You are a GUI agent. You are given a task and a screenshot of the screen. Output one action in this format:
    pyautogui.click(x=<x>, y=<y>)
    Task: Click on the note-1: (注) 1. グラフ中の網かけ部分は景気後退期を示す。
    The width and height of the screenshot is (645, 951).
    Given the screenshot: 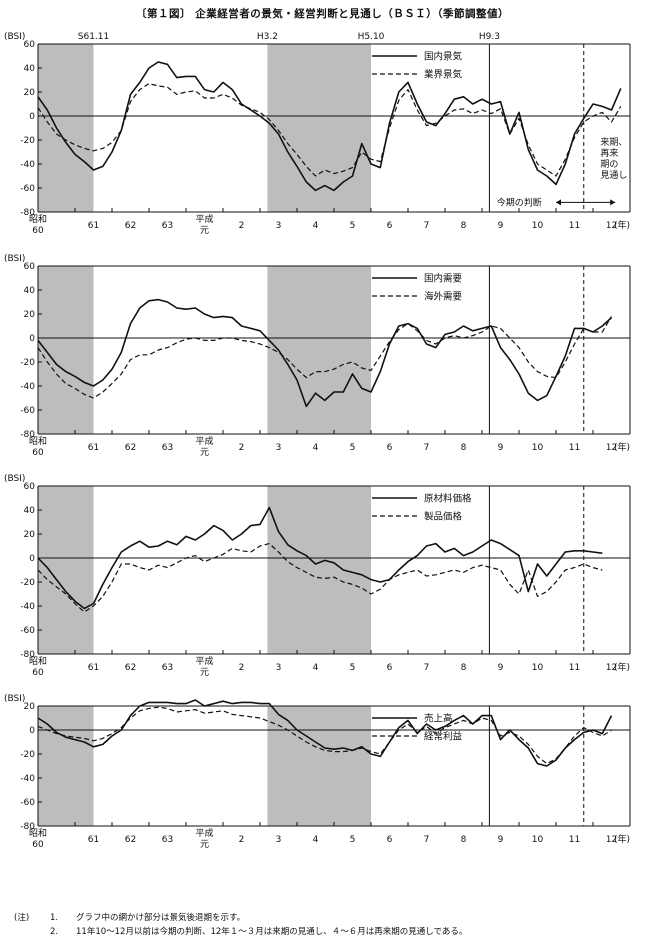 What is the action you would take?
    pyautogui.click(x=240, y=918)
    